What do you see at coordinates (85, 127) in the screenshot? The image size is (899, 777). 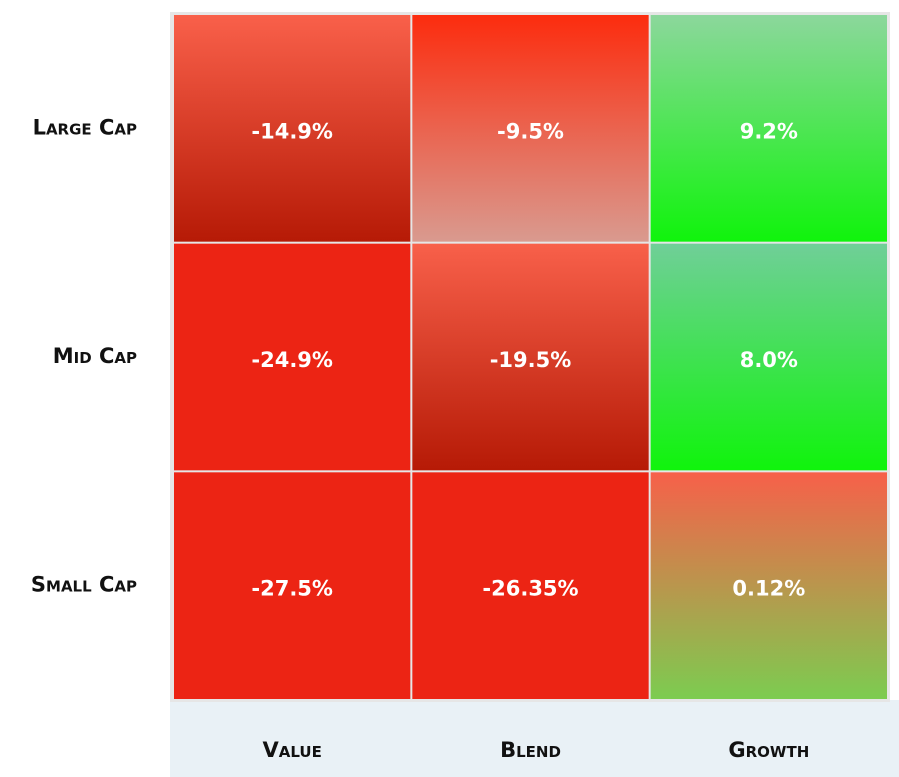 I see `row-label: Large Cap` at bounding box center [85, 127].